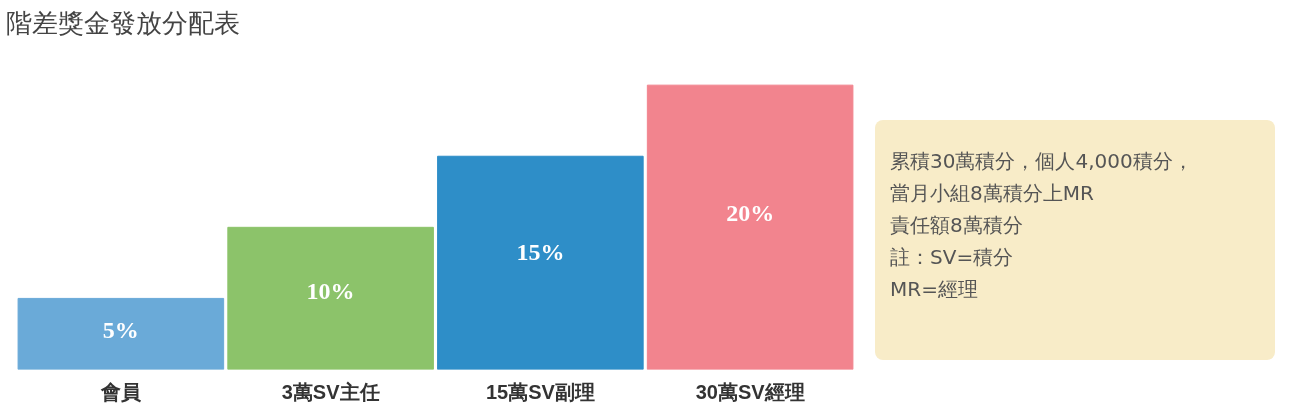 This screenshot has width=1289, height=413. I want to click on text: 當月小組8萬積分上MR, so click(992, 193).